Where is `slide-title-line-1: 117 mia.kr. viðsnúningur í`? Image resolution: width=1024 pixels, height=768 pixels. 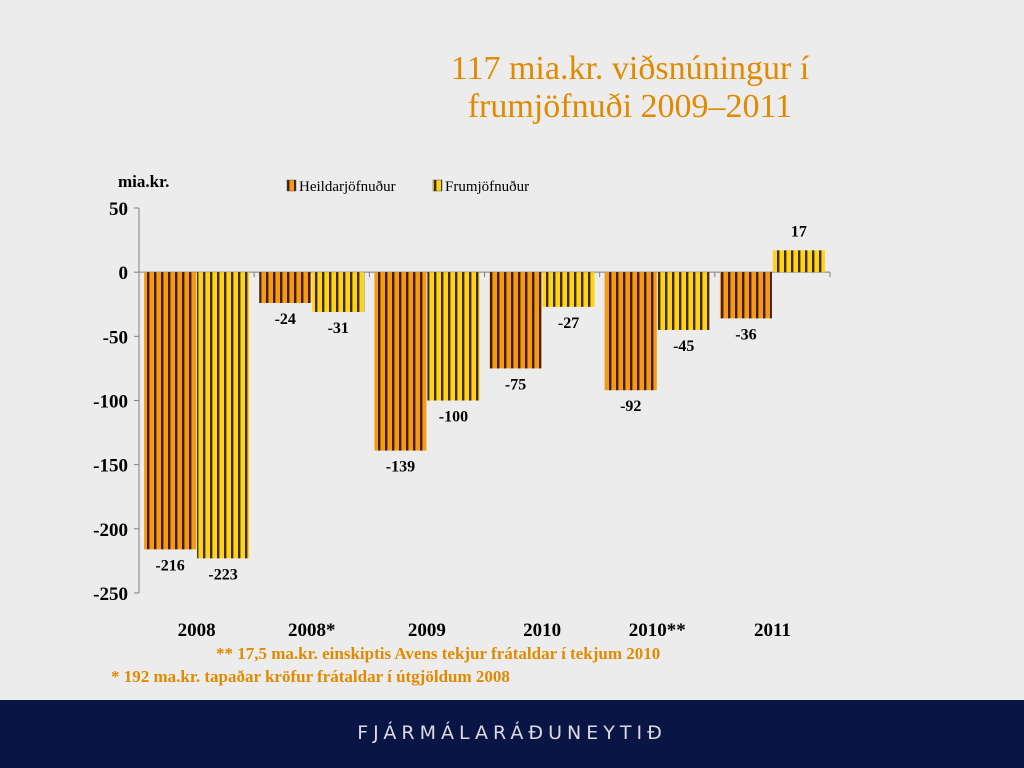
slide-title-line-1: 117 mia.kr. viðsnúningur í is located at coordinates (630, 68).